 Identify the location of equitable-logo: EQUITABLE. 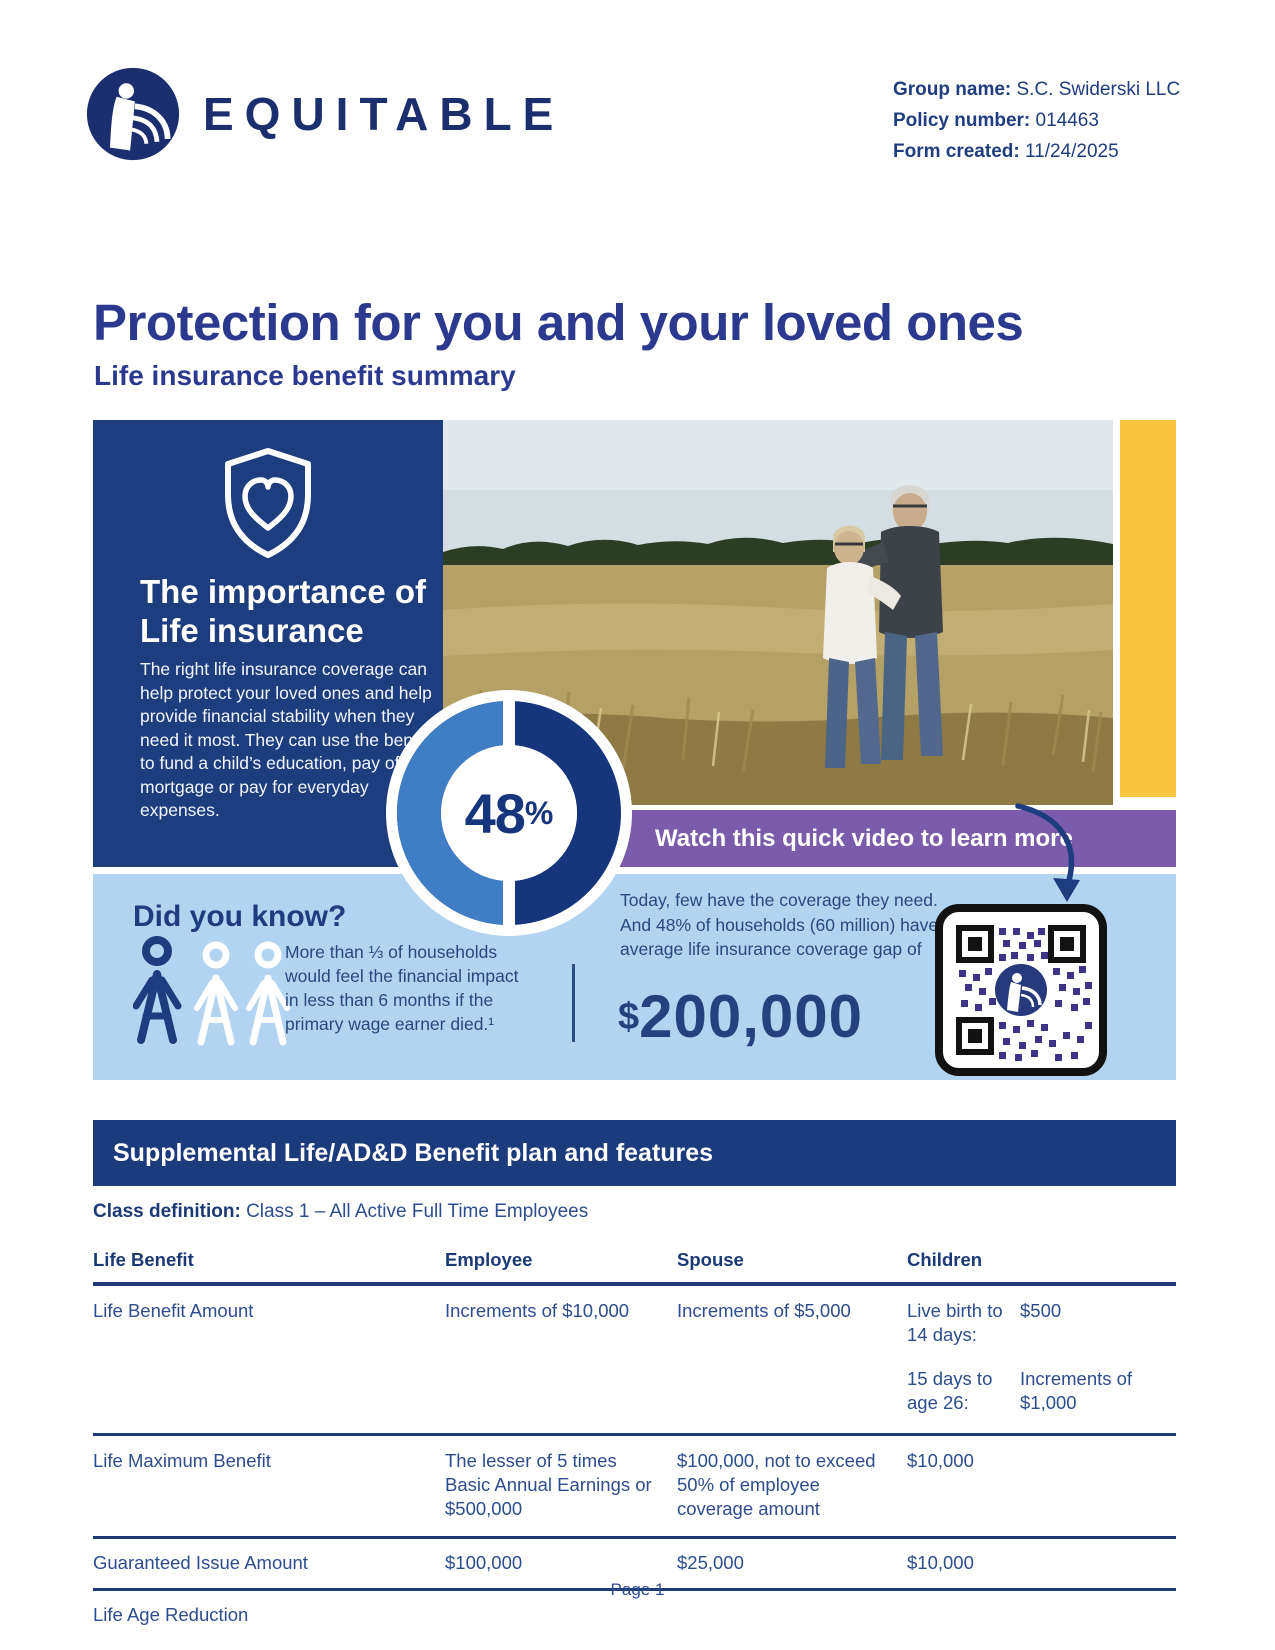
(324, 114).